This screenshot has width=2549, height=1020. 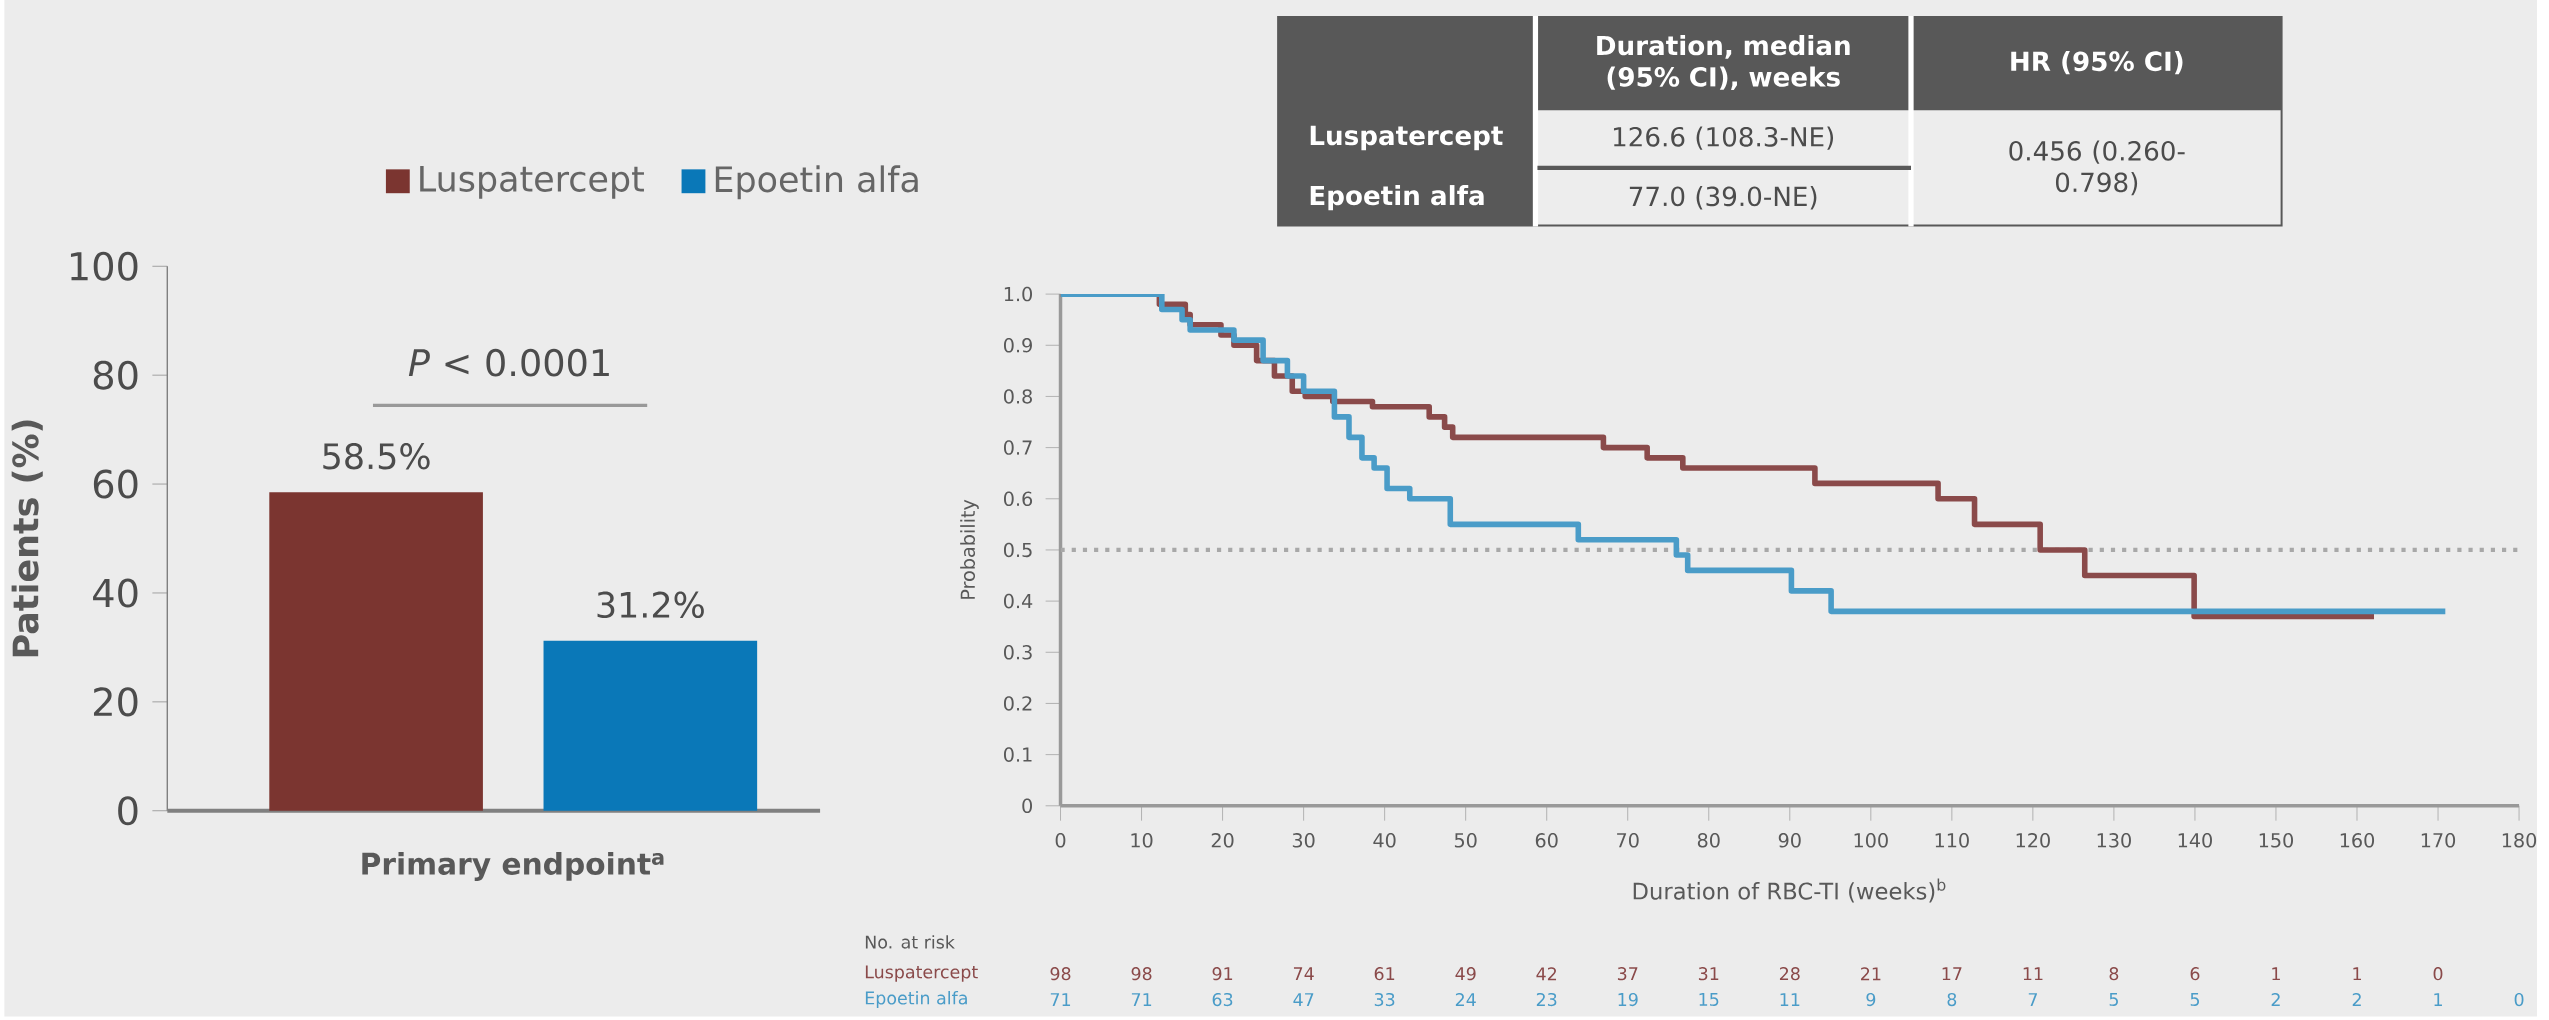 What do you see at coordinates (1628, 1000) in the screenshot?
I see `text: 19` at bounding box center [1628, 1000].